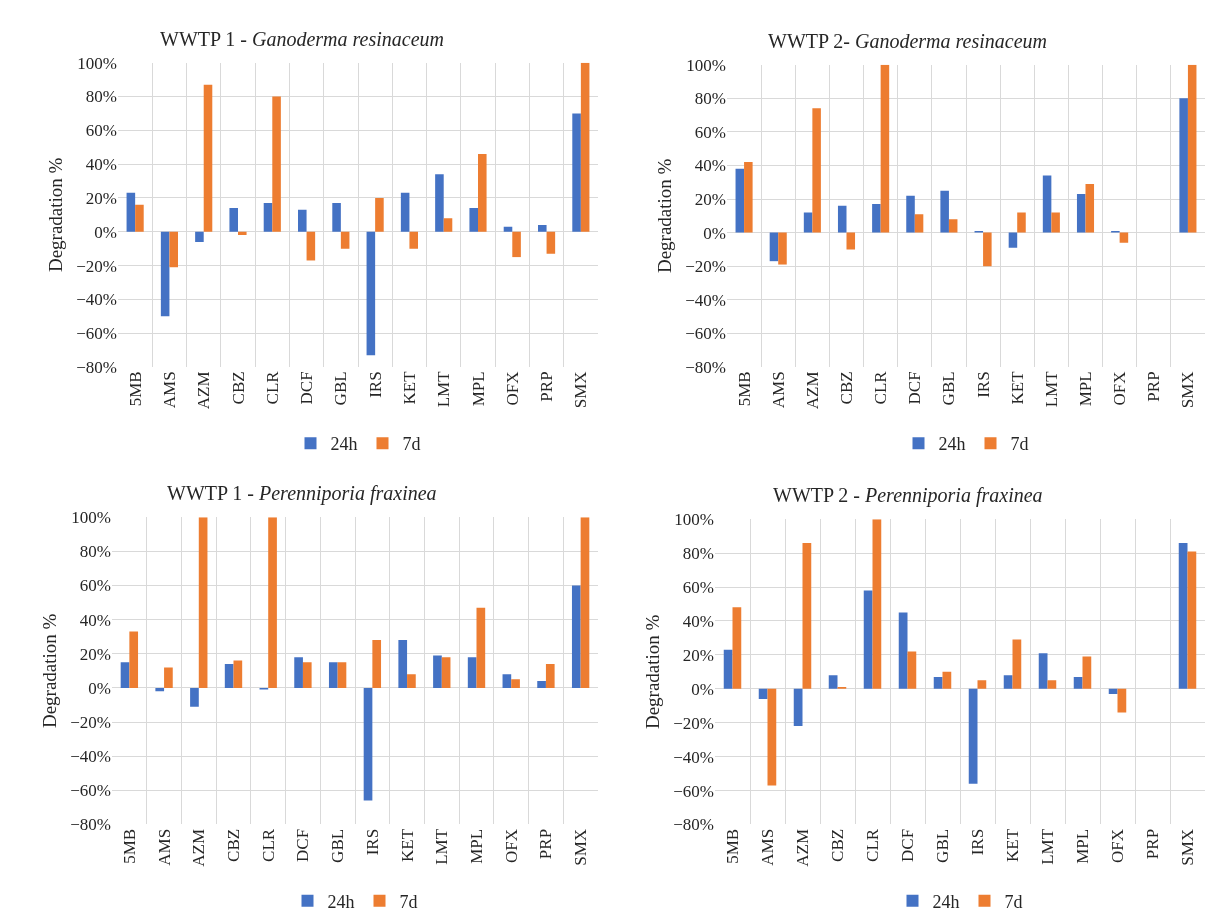 Image resolution: width=1213 pixels, height=920 pixels. What do you see at coordinates (302, 493) in the screenshot?
I see `chart-title: WWTP 1 - Perenniporia fraxinea` at bounding box center [302, 493].